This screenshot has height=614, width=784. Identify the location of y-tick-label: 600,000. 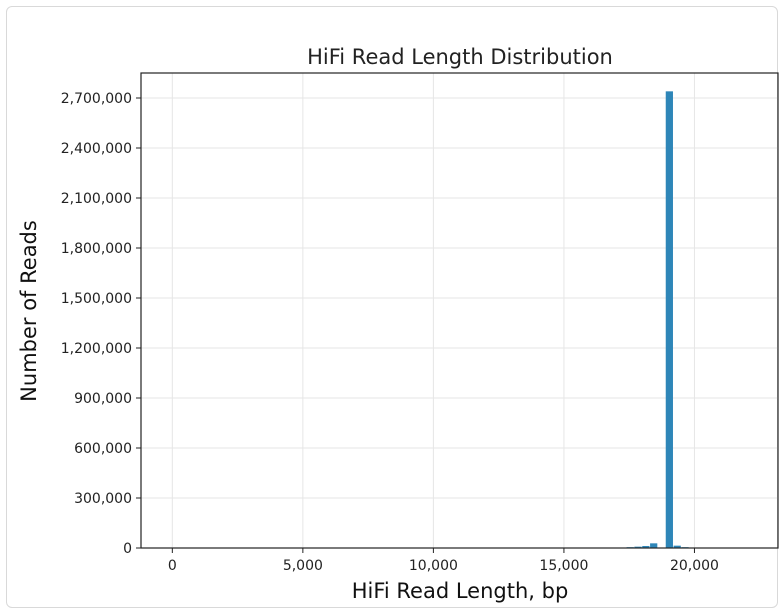
(103, 449).